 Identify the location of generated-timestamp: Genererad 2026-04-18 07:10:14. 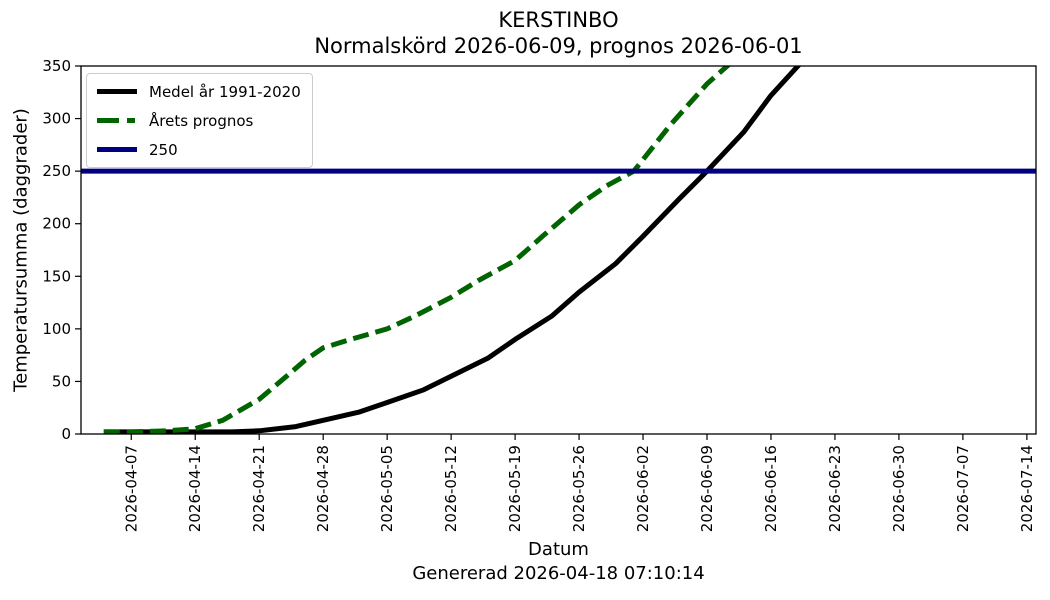
(558, 573).